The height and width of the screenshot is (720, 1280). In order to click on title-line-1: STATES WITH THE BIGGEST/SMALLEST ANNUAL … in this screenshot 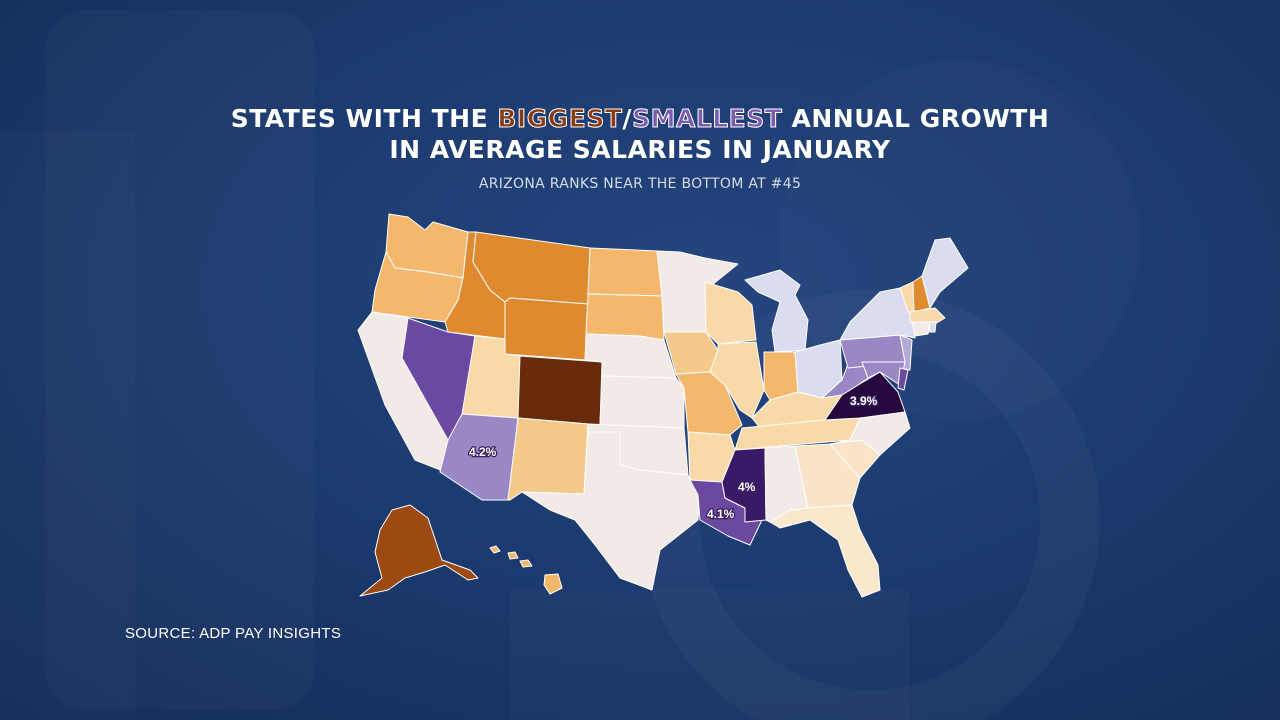, I will do `click(640, 119)`.